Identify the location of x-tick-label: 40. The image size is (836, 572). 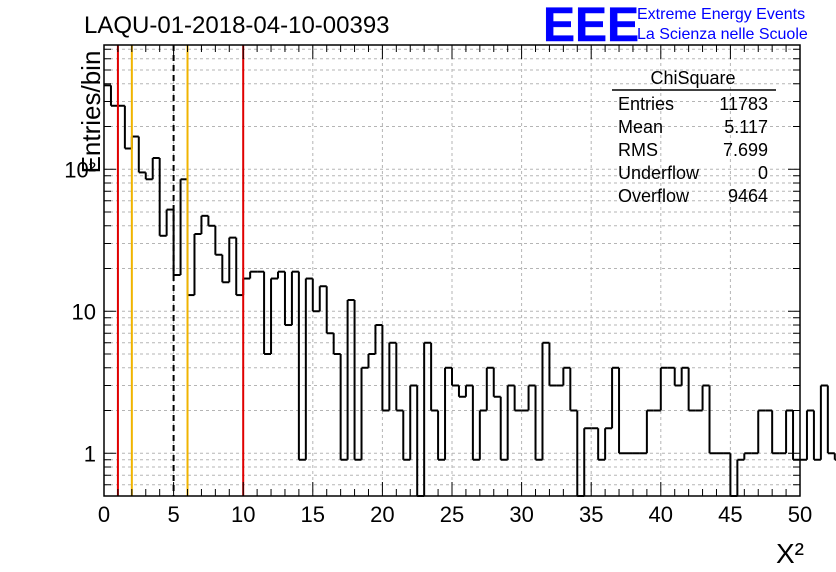
(661, 514).